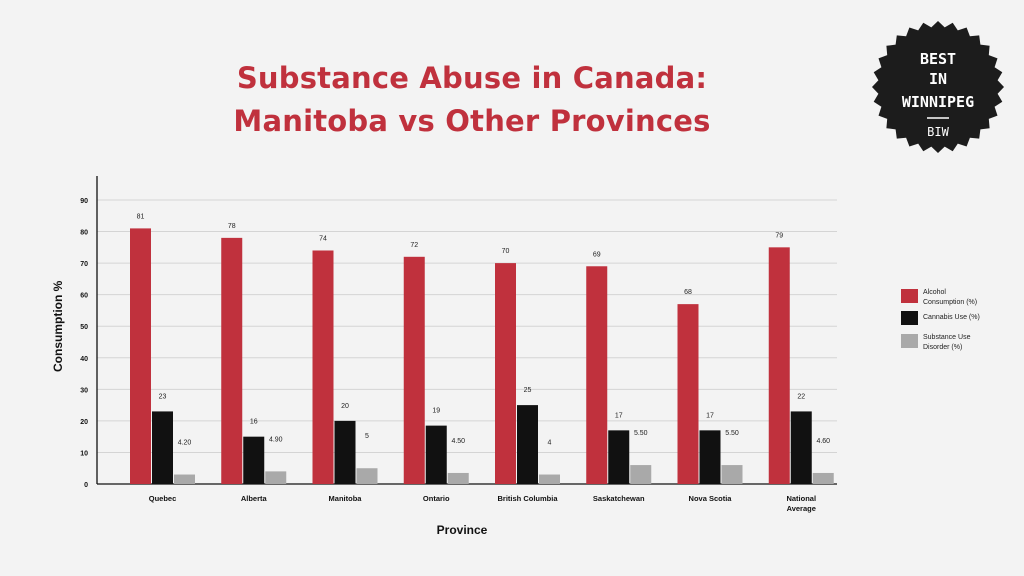 Image resolution: width=1024 pixels, height=576 pixels. Describe the element at coordinates (458, 441) in the screenshot. I see `data-label: 4.50` at that location.